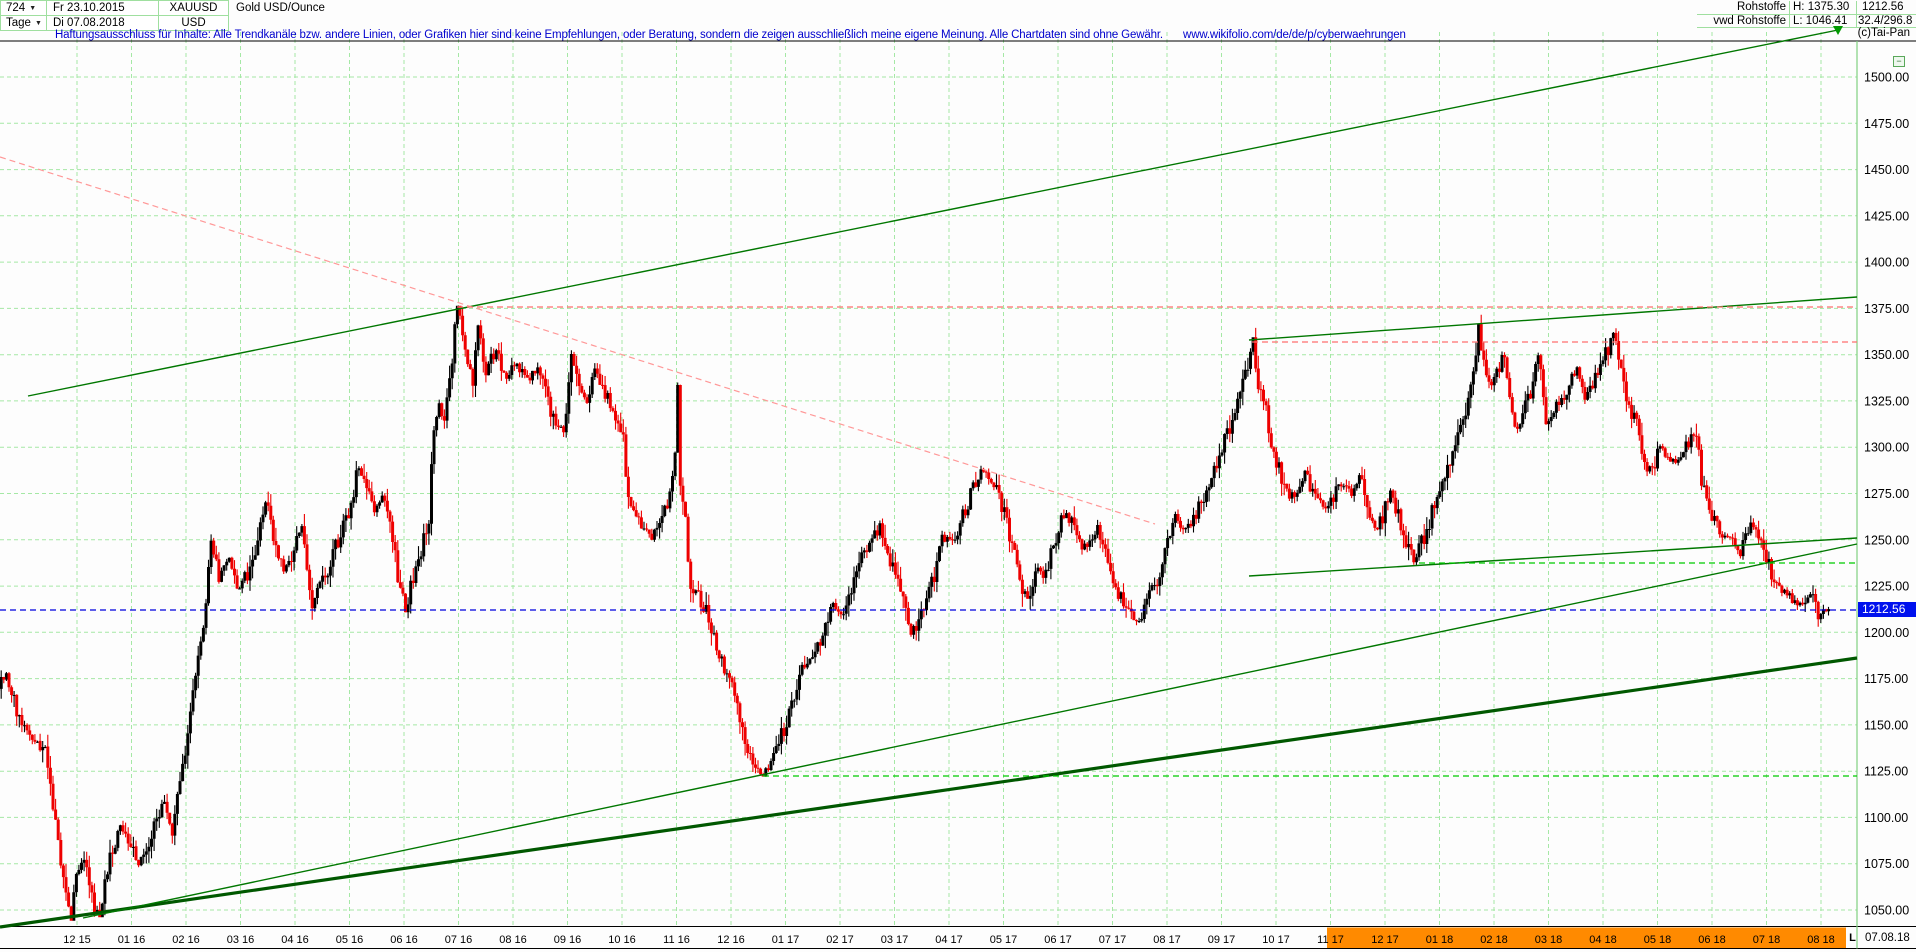  I want to click on price-tick-label: 1500.00, so click(1886, 78).